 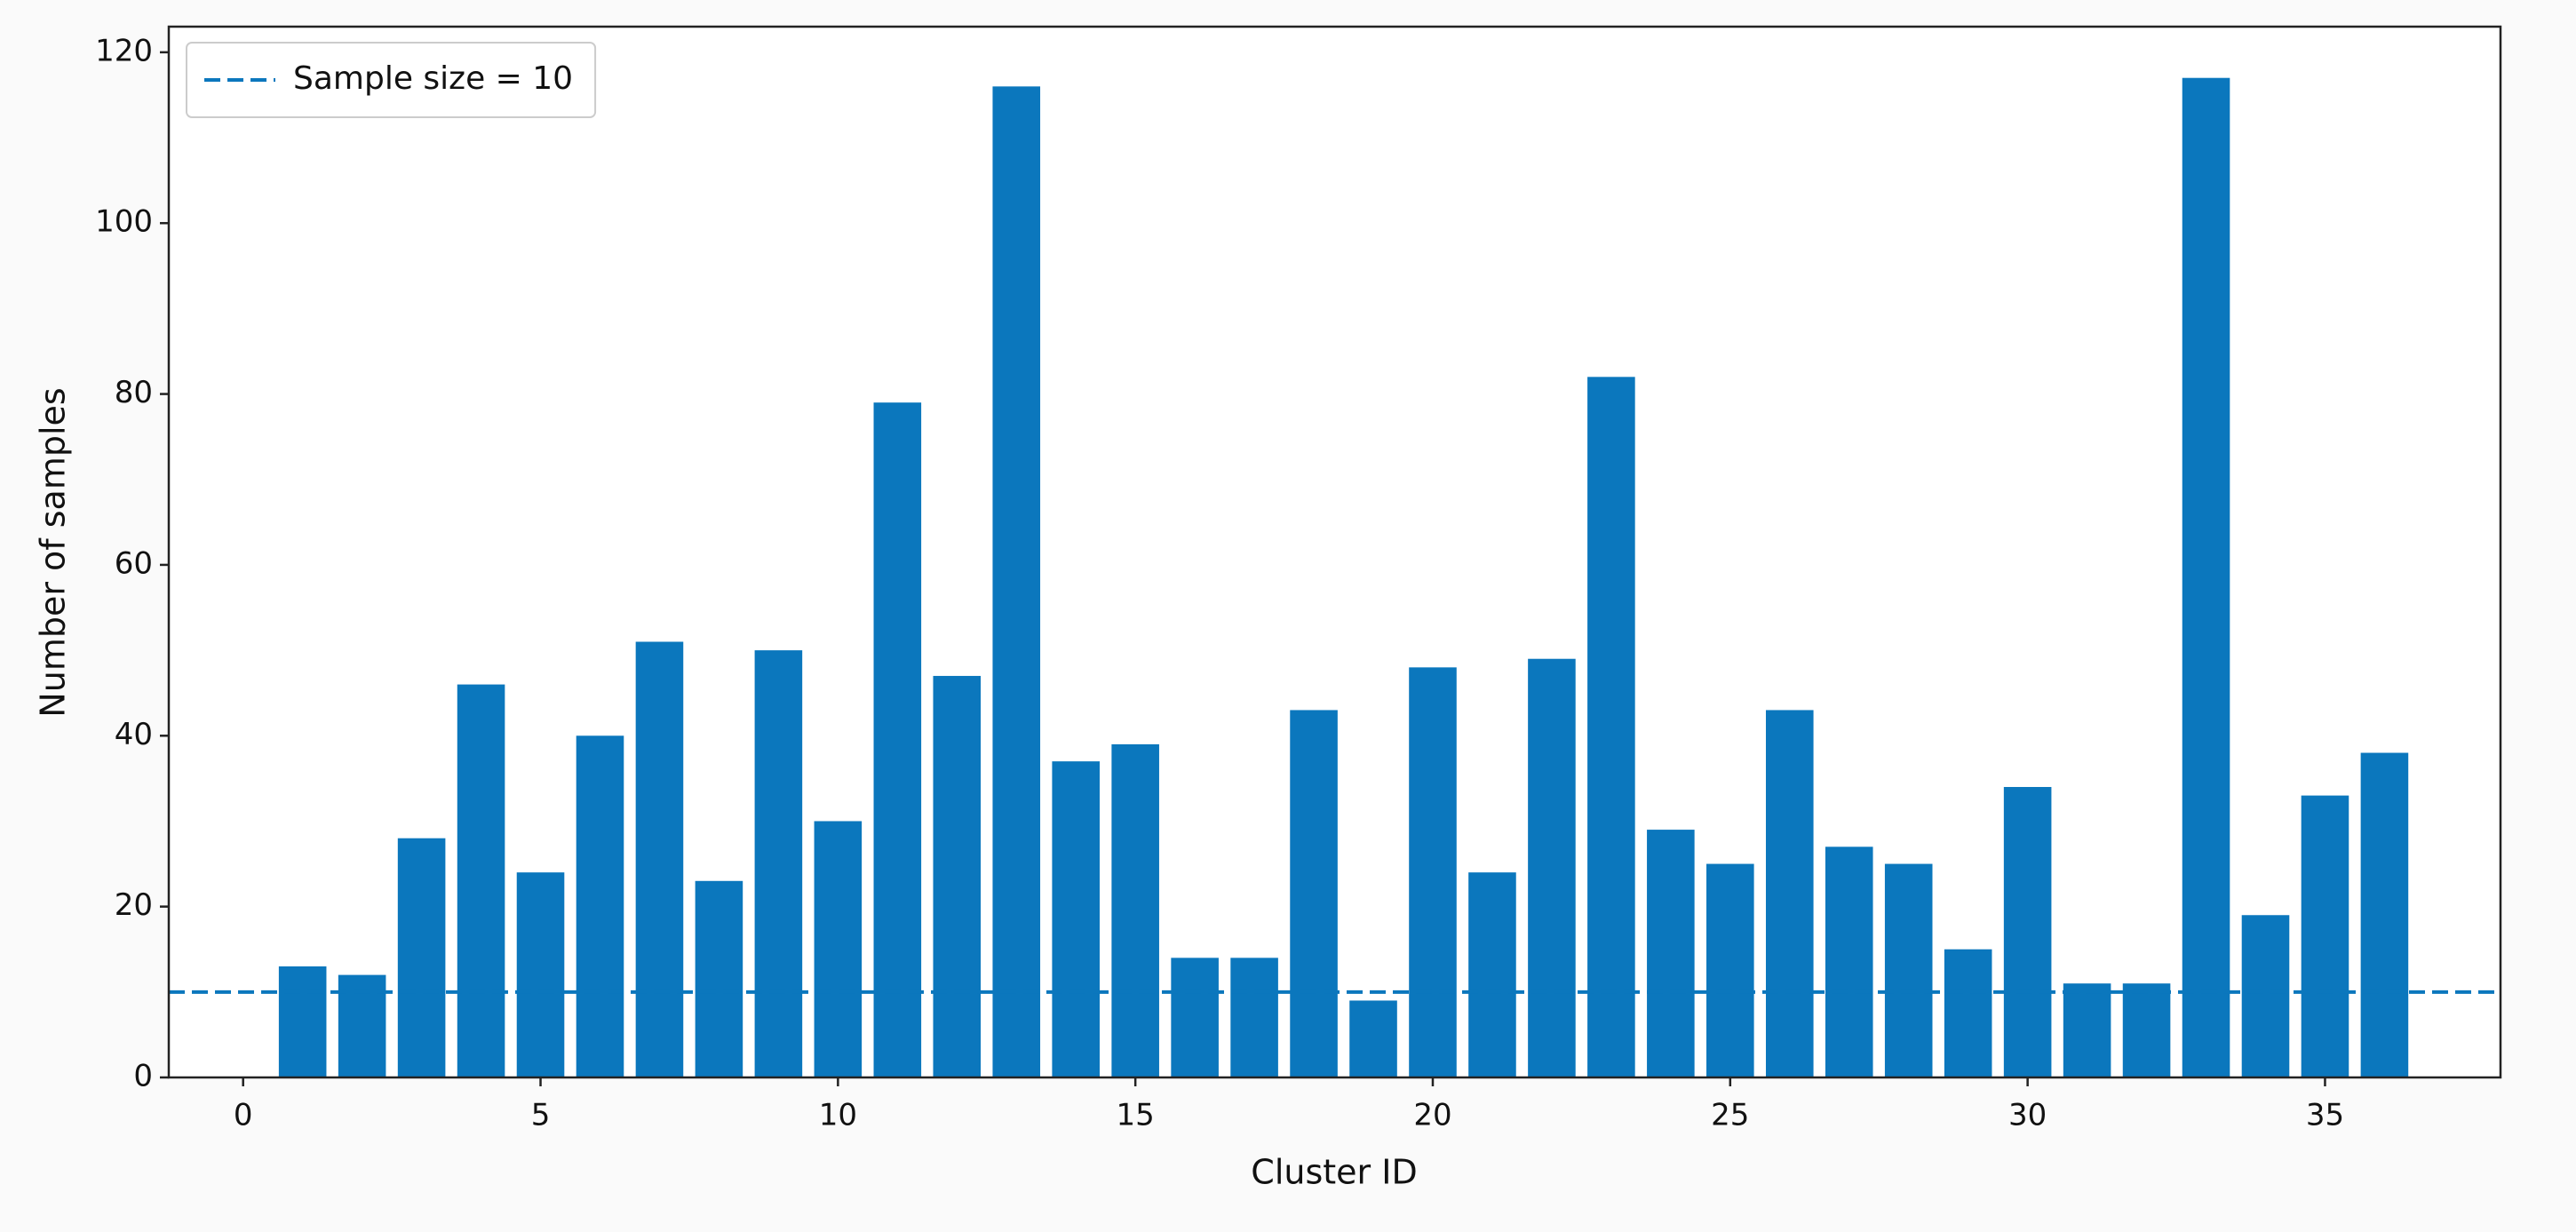 What do you see at coordinates (1136, 1115) in the screenshot?
I see `x-tick-label: 15` at bounding box center [1136, 1115].